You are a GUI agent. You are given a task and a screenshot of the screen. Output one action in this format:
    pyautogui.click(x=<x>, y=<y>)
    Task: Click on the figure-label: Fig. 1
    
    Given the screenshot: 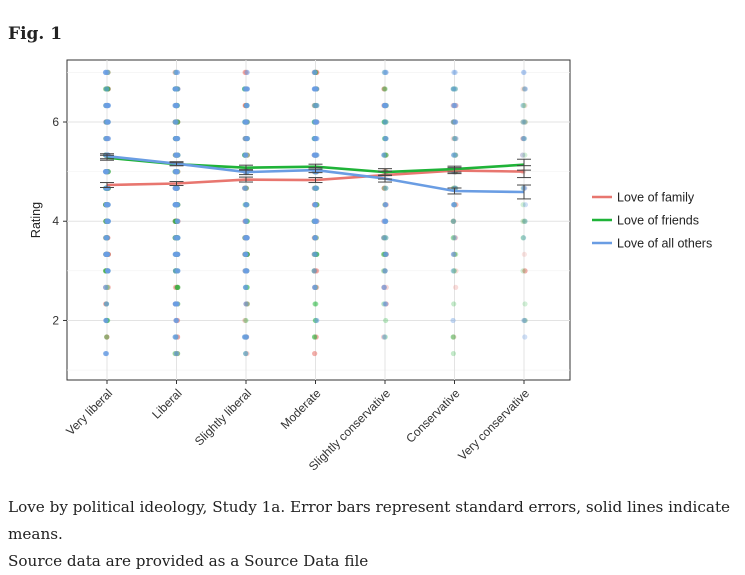 What is the action you would take?
    pyautogui.click(x=35, y=34)
    